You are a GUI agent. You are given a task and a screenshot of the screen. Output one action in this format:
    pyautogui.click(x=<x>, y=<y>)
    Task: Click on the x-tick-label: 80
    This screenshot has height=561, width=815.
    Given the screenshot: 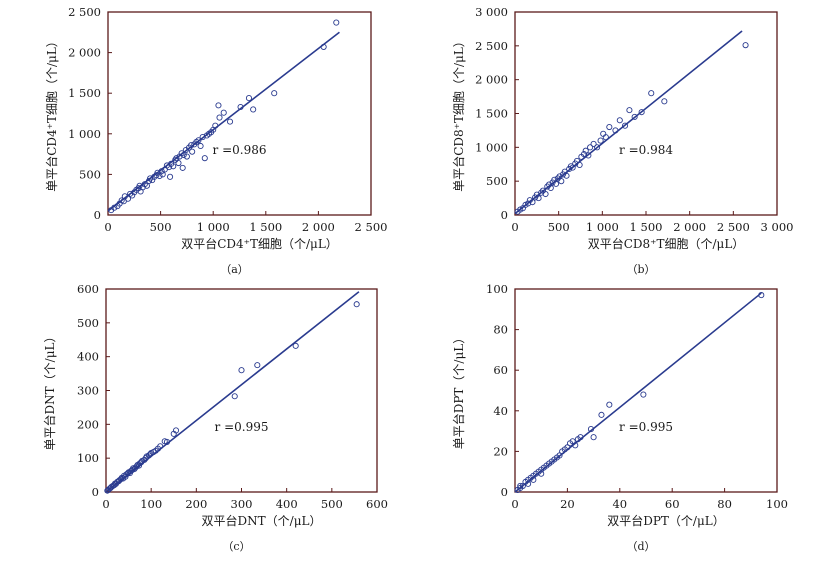 What is the action you would take?
    pyautogui.click(x=724, y=504)
    